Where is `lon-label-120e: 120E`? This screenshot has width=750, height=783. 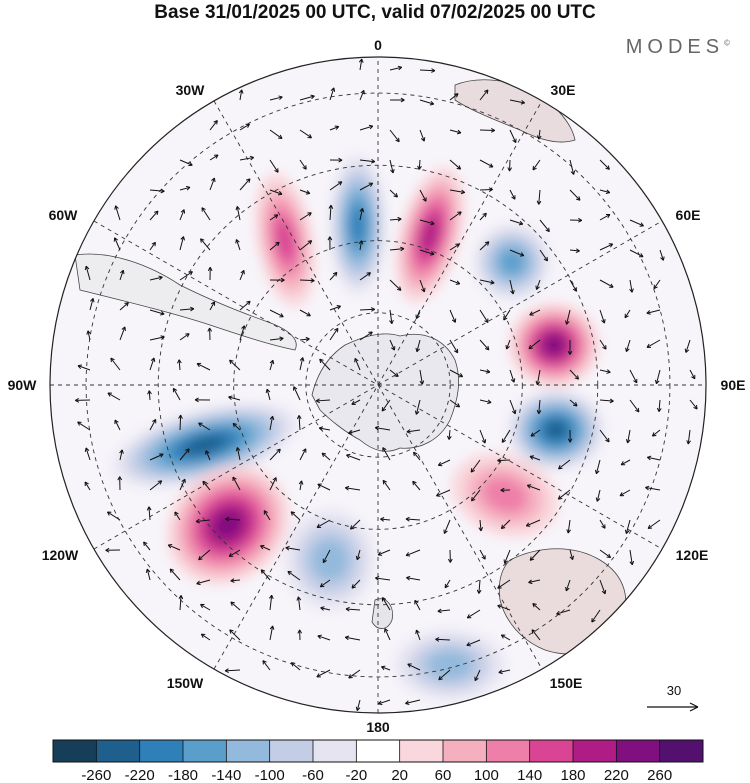
lon-label-120e: 120E is located at coordinates (692, 555).